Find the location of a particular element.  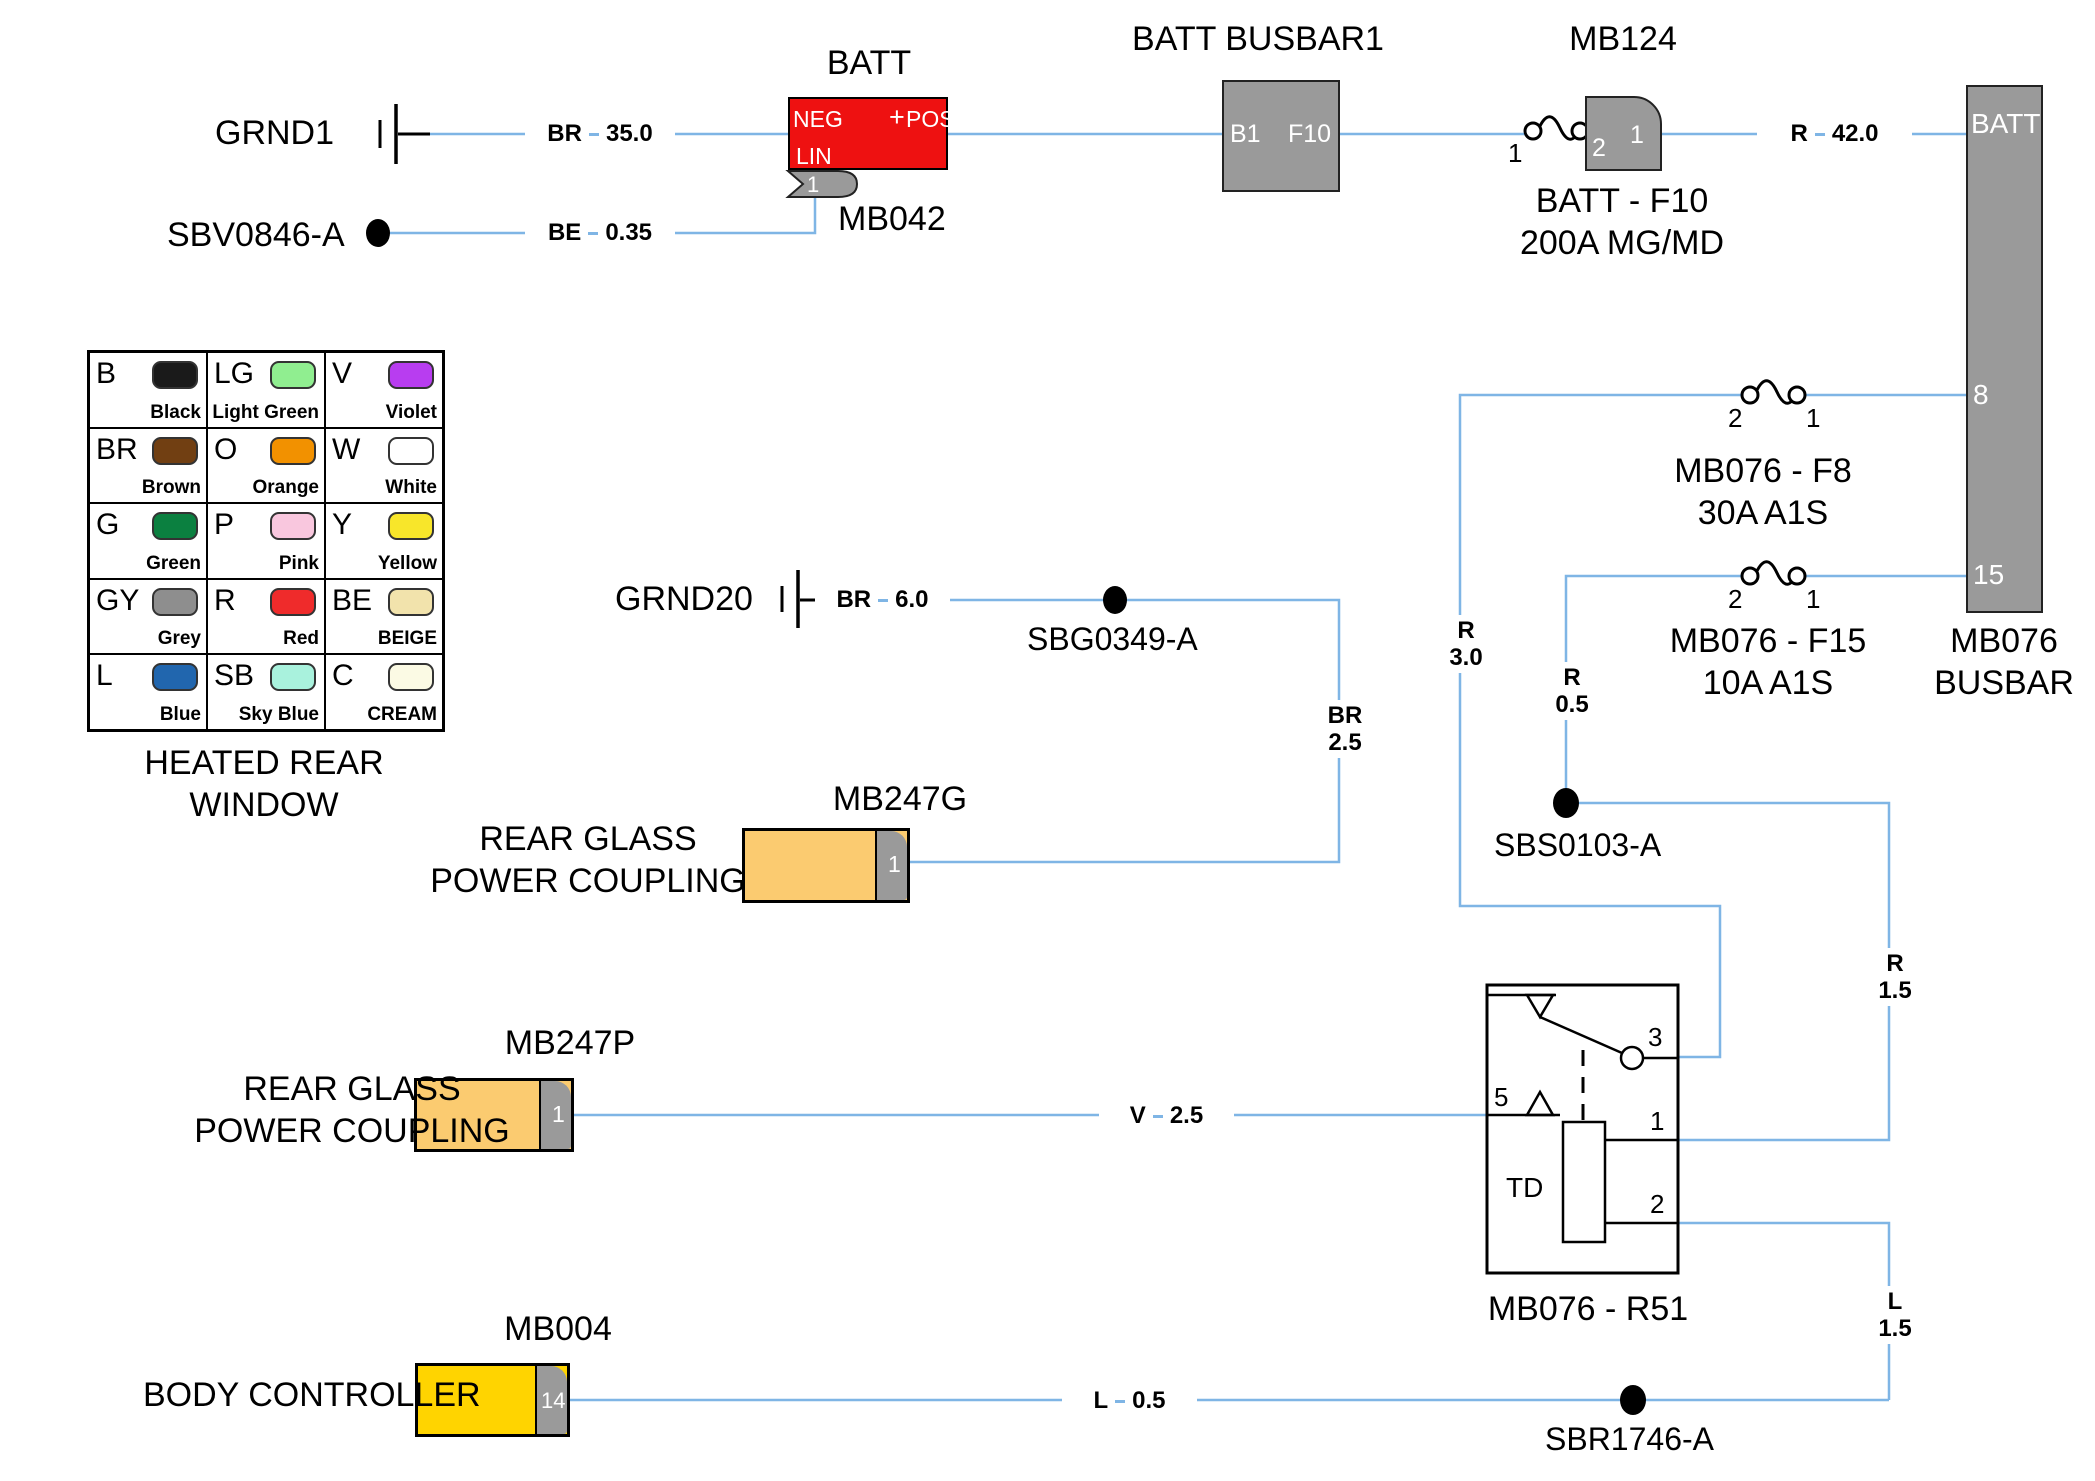

mb247g-pin-number: 1 is located at coordinates (894, 864).